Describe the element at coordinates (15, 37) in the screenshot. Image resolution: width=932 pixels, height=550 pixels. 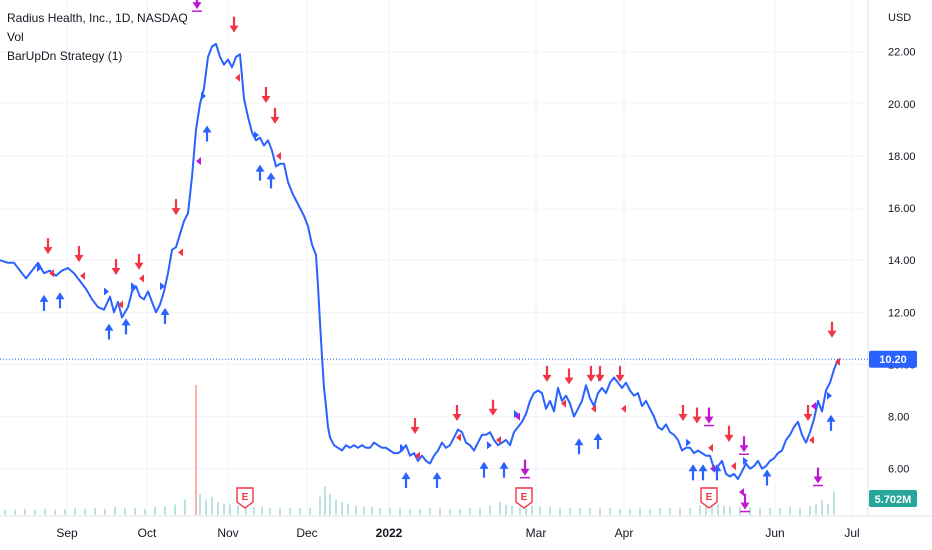
I see `volume-indicator-label: Vol` at that location.